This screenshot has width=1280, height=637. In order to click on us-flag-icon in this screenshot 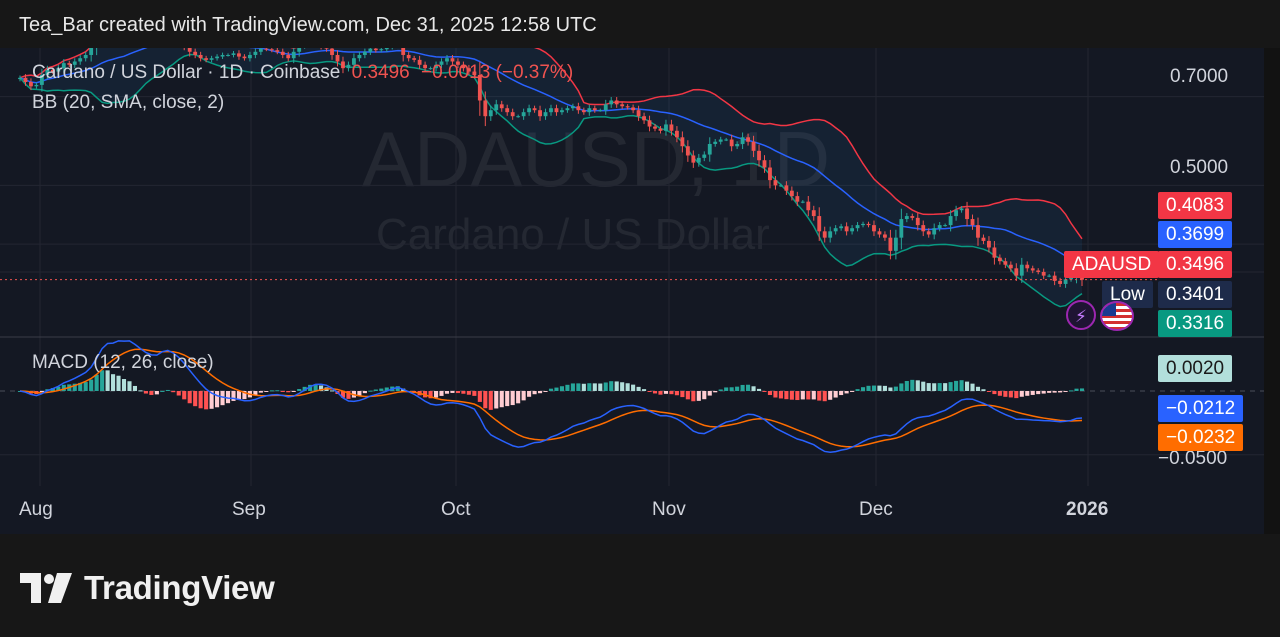, I will do `click(1117, 316)`.